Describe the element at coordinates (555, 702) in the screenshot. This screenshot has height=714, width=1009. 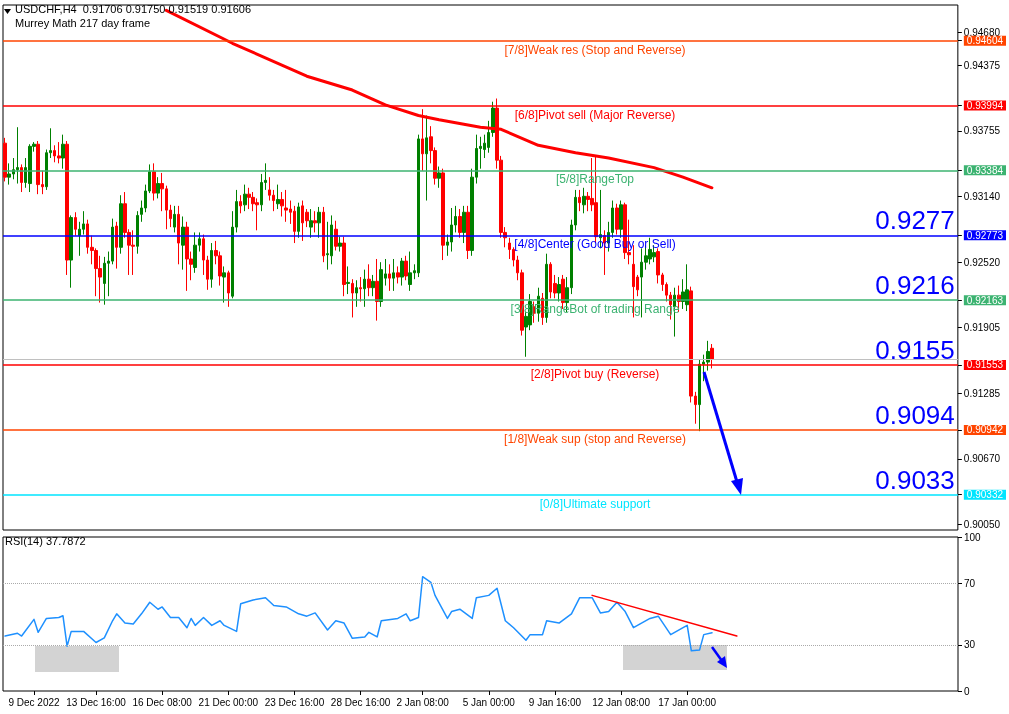
I see `x-tick-label: 9 Jan 16:00` at that location.